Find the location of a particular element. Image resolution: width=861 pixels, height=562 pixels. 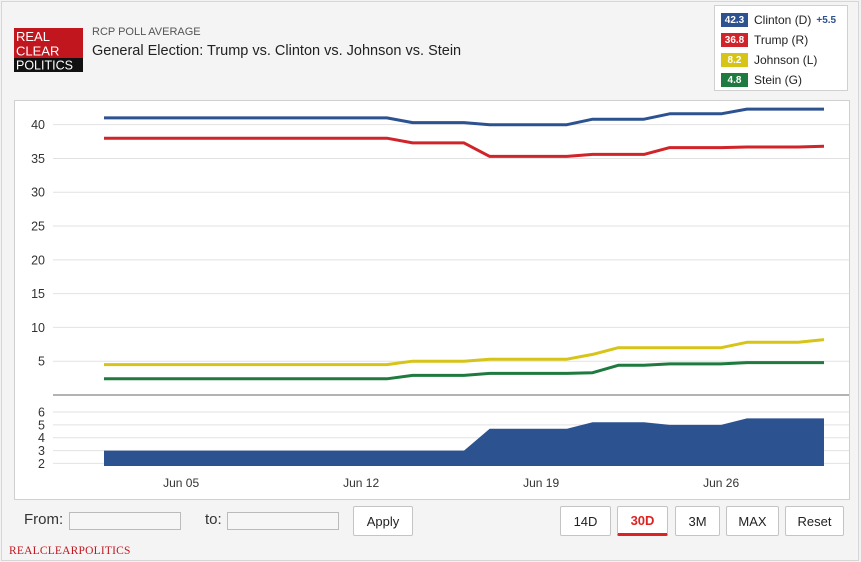

y-tick-label: 40 is located at coordinates (38, 125).